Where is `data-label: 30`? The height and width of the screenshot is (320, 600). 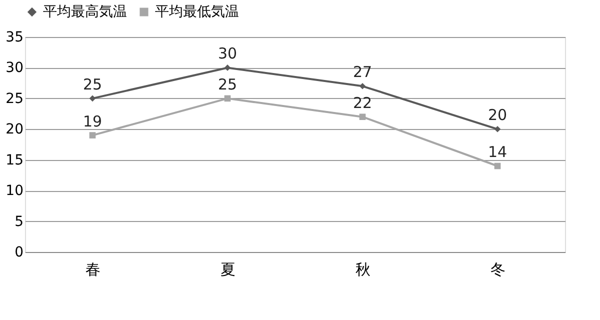 data-label: 30 is located at coordinates (228, 53).